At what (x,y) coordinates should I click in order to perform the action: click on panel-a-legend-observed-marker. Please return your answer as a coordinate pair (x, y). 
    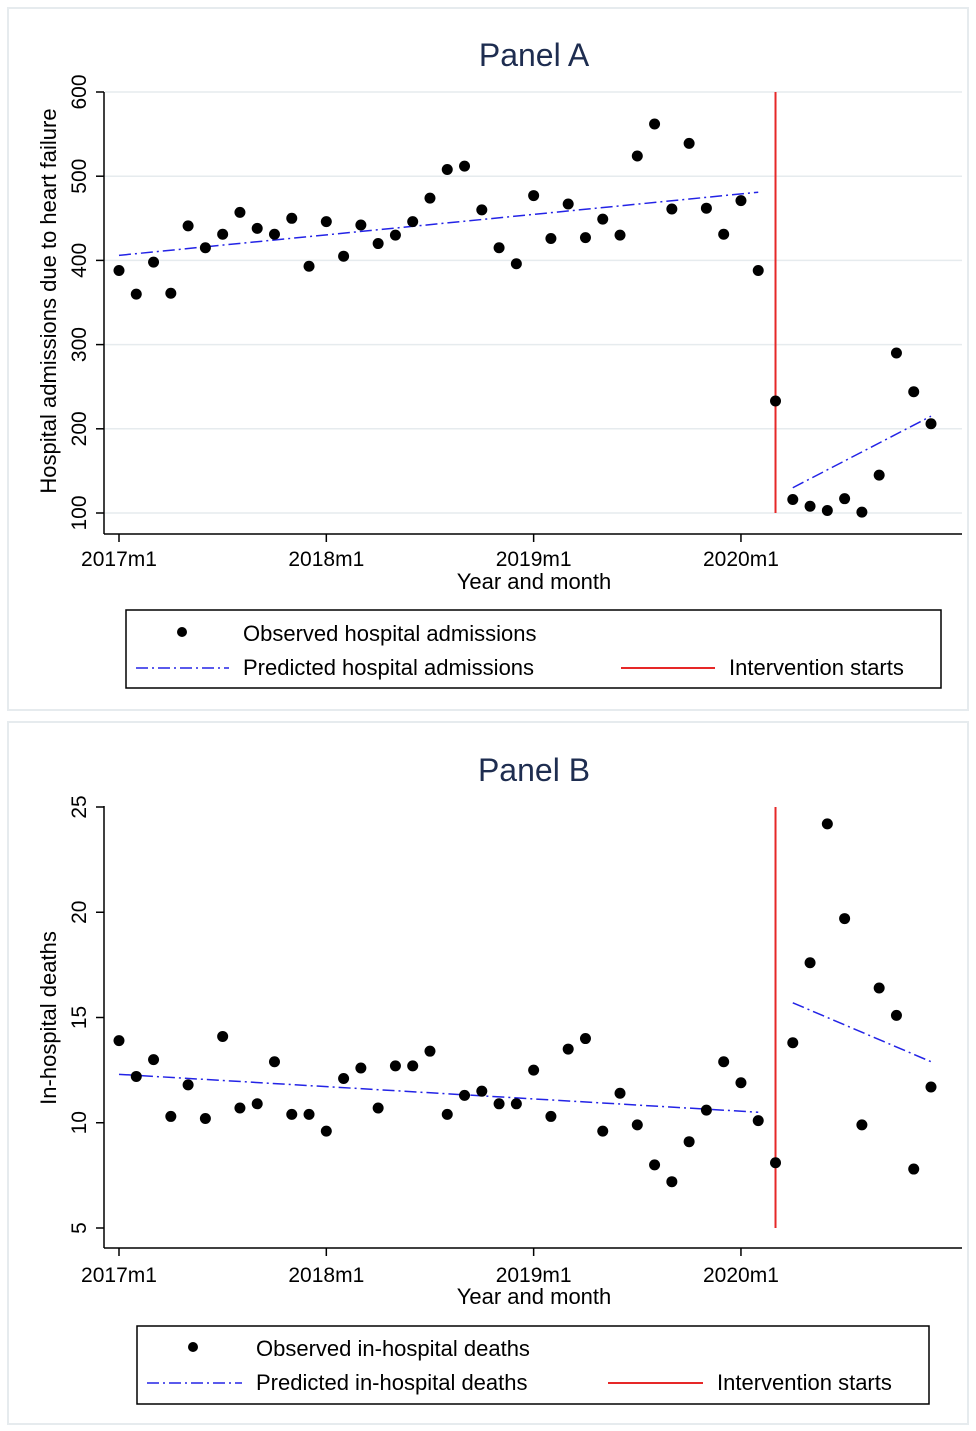
    Looking at the image, I should click on (182, 632).